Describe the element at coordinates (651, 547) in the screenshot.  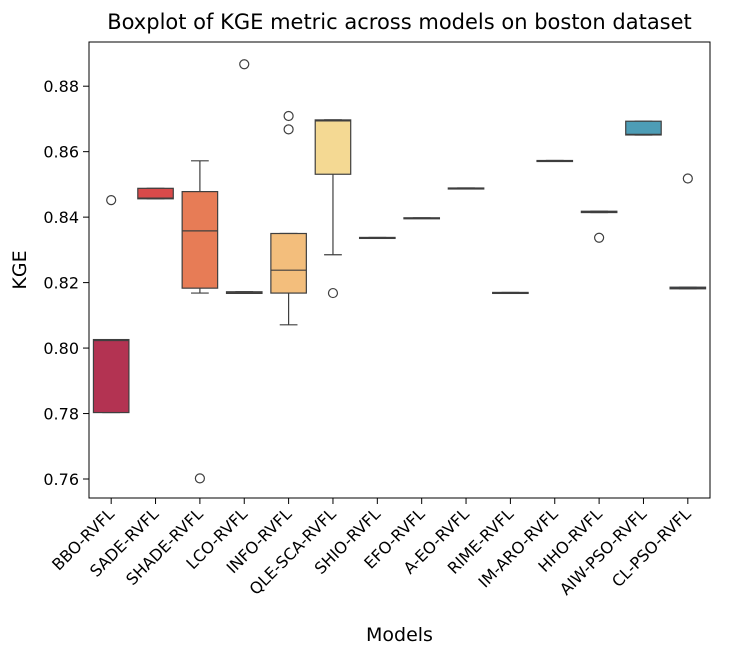
I see `x-tick-label: CL-PSO-RVFL` at that location.